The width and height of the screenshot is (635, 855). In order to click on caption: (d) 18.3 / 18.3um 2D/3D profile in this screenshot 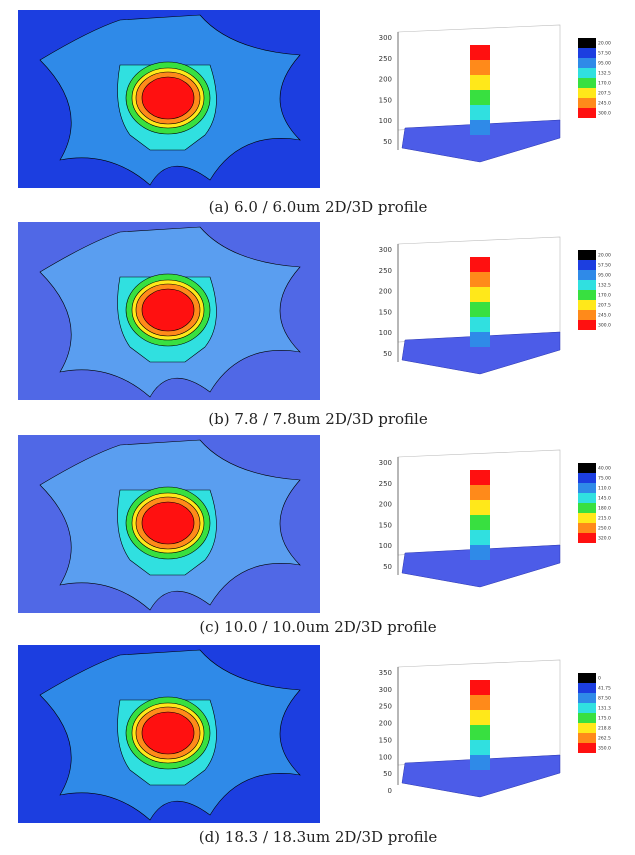, I will do `click(318, 837)`.